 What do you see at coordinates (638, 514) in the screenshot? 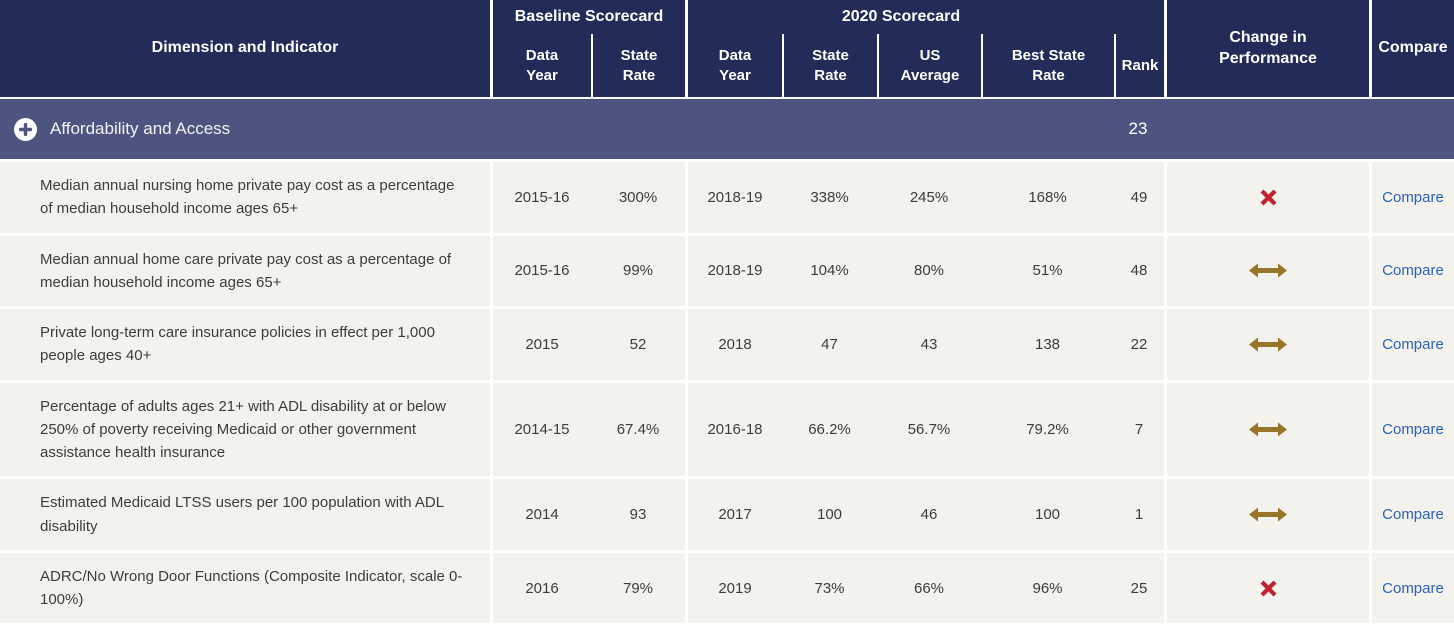
I see `baseline-state-rate-value: 93` at bounding box center [638, 514].